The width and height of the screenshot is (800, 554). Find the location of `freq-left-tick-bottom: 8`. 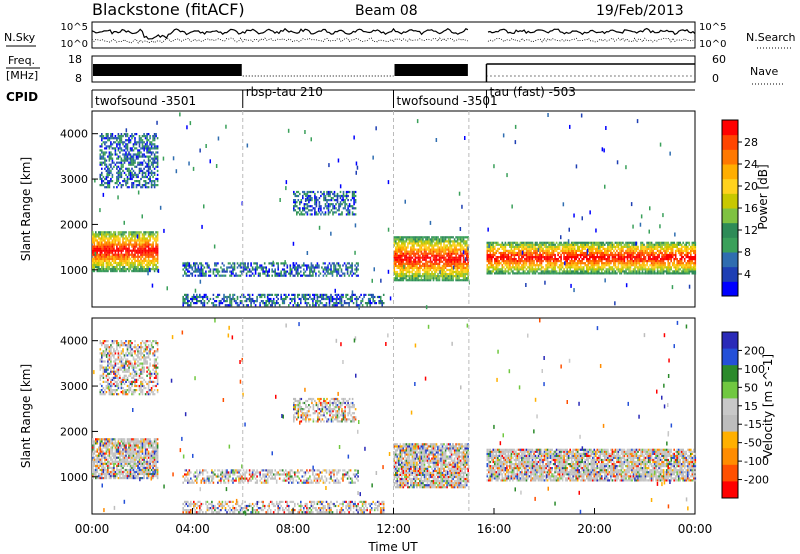

freq-left-tick-bottom: 8 is located at coordinates (78, 78).